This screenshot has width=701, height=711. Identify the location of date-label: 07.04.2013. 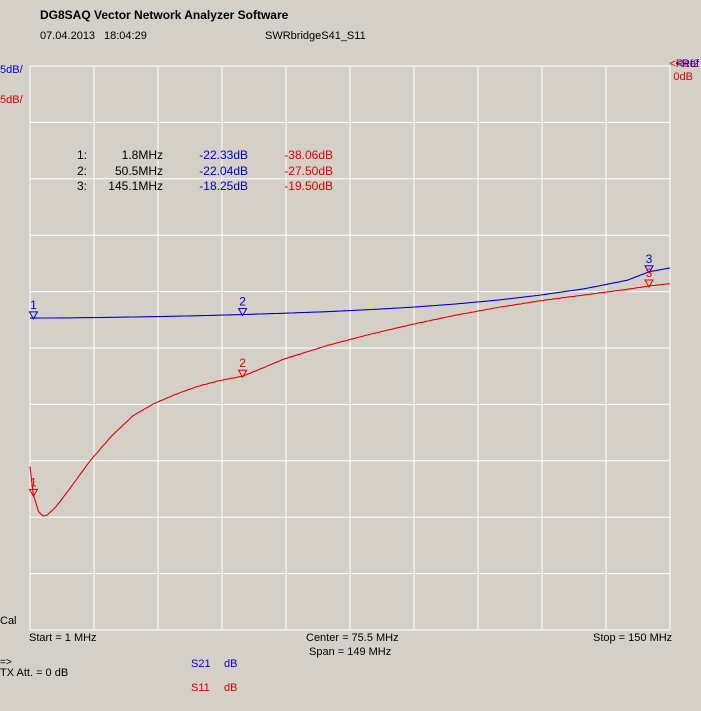
(68, 36).